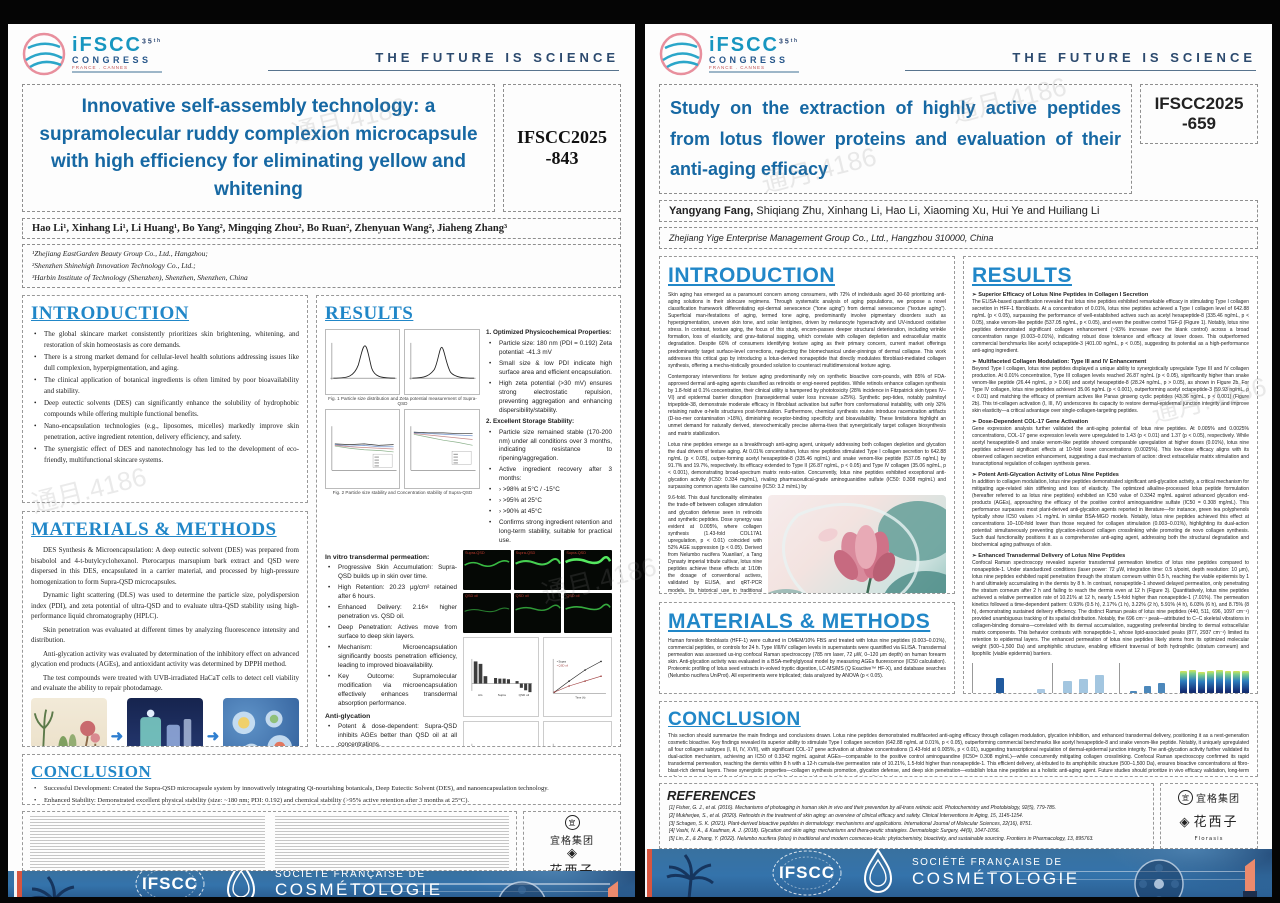 The width and height of the screenshot is (1280, 903). I want to click on materials-heading: MATERIALS & METHODS, so click(799, 621).